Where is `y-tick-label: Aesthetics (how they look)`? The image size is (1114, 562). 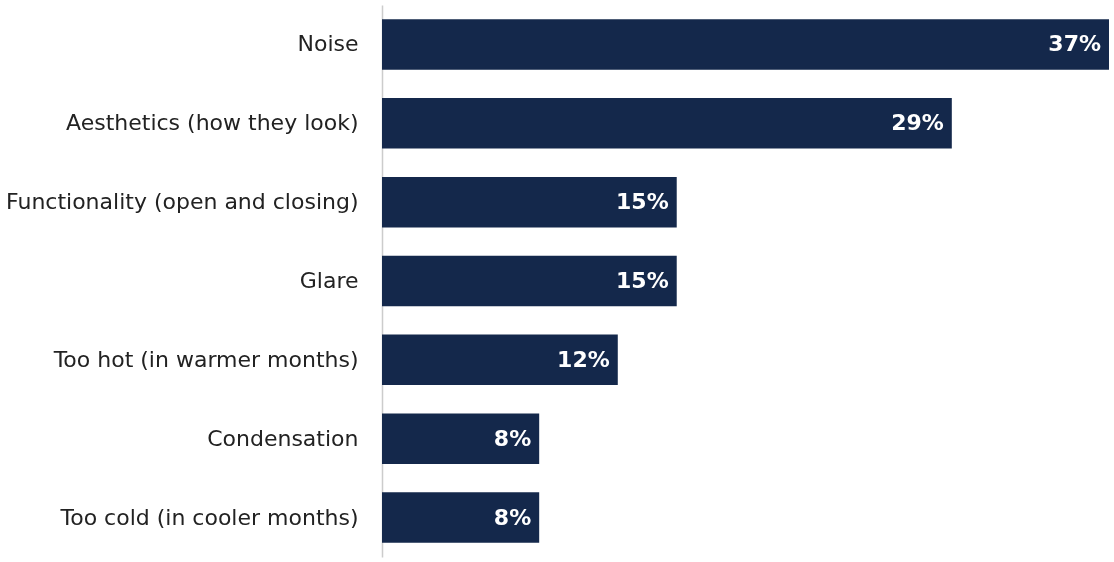
y-tick-label: Aesthetics (how they look) is located at coordinates (212, 123).